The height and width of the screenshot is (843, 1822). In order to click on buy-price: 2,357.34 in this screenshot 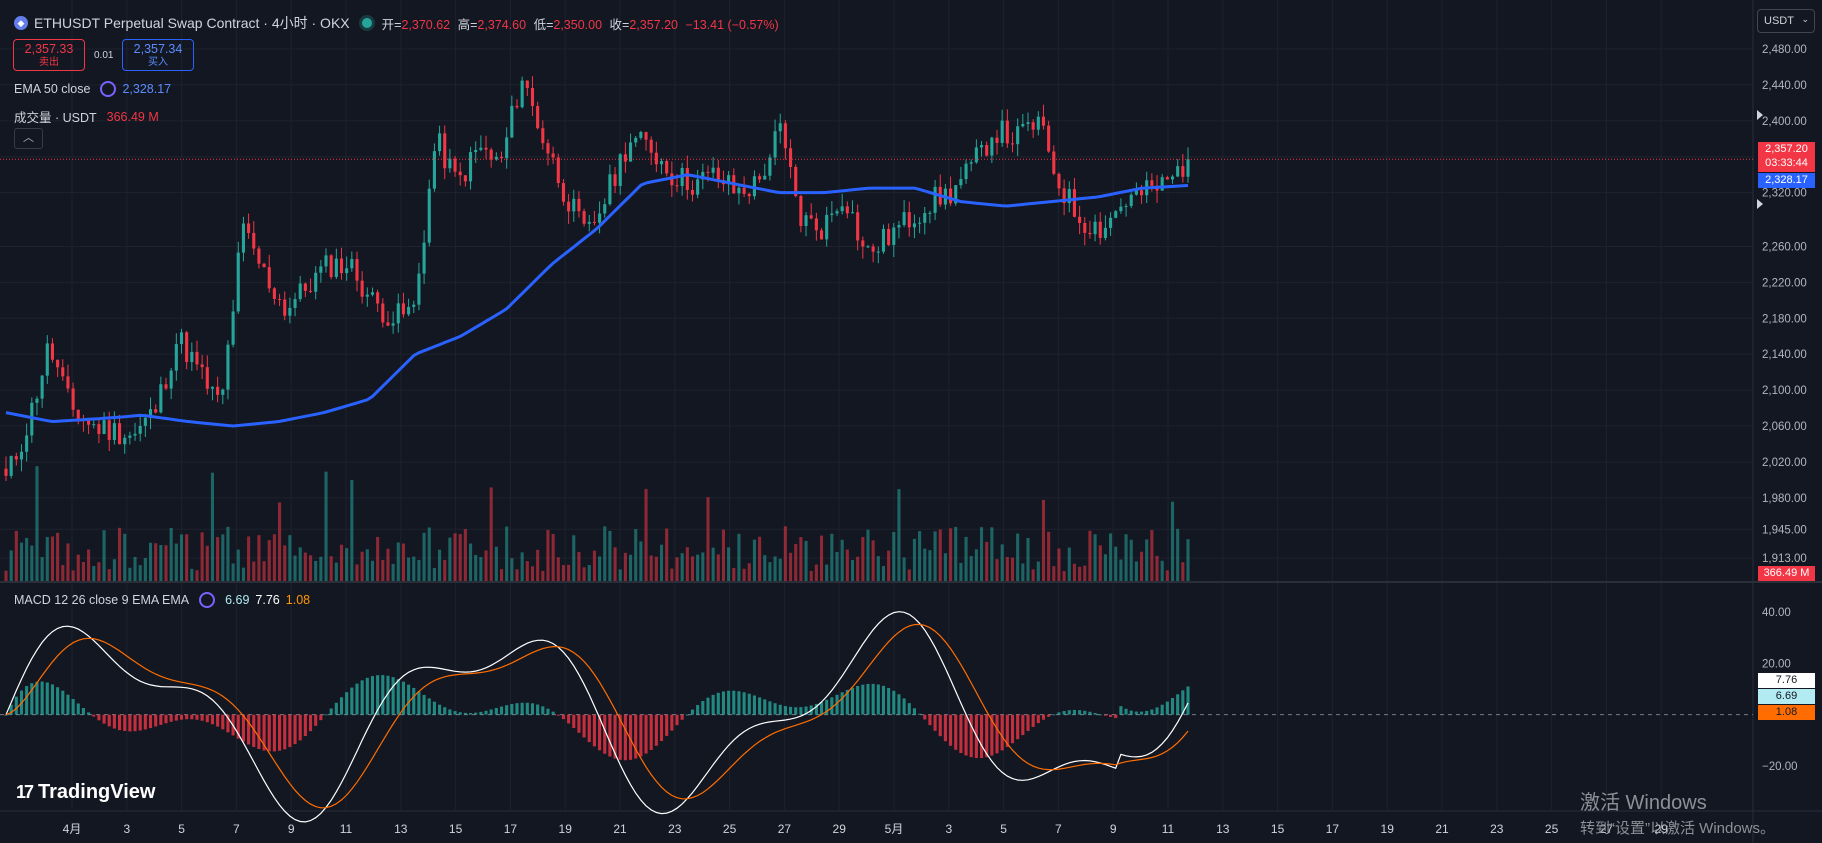, I will do `click(158, 49)`.